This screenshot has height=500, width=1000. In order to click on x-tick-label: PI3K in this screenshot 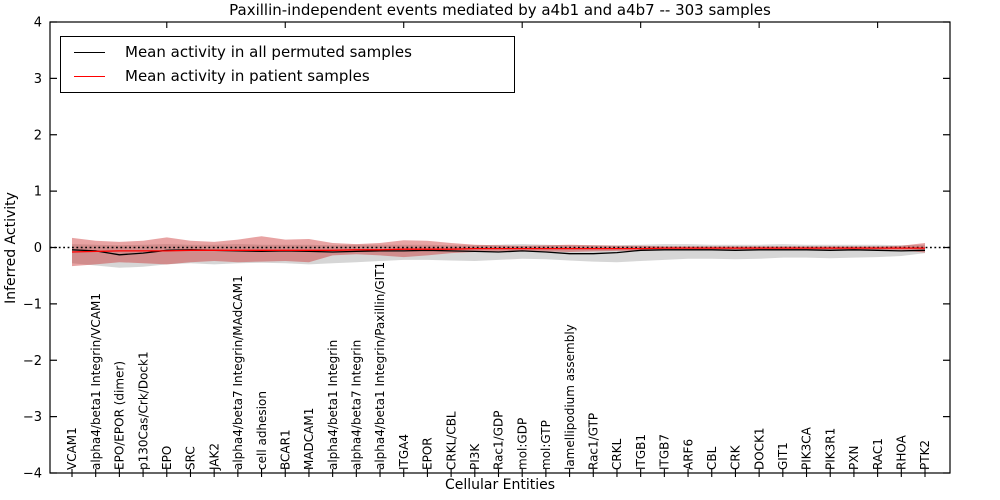, I will do `click(475, 456)`.